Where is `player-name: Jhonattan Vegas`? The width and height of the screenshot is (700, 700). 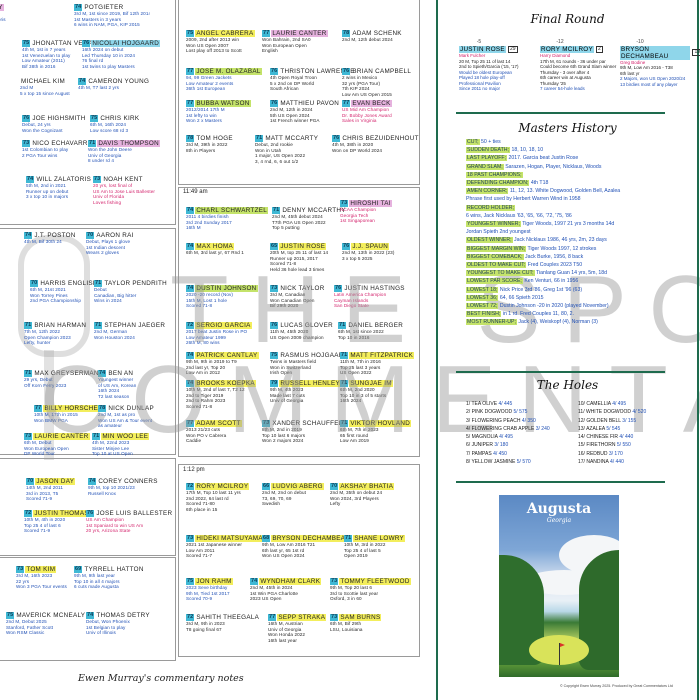
player-name: Jhonattan Vegas is located at coordinates (65, 43).